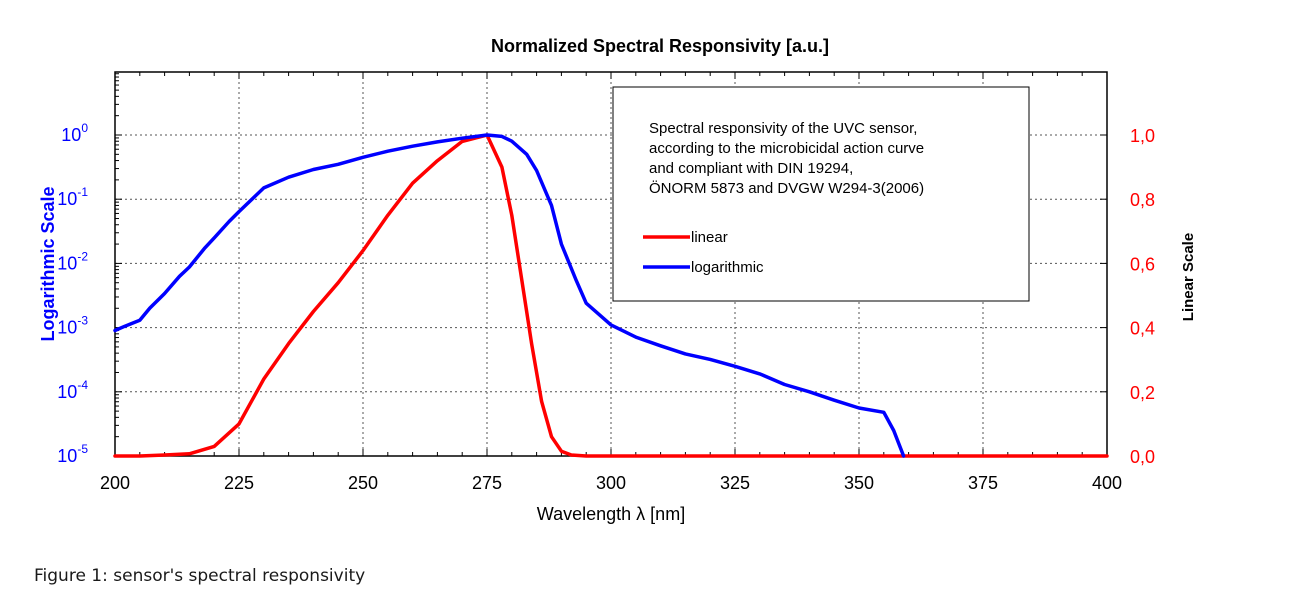 Image resolution: width=1289 pixels, height=614 pixels. What do you see at coordinates (48, 263) in the screenshot?
I see `y-axis-label-left: Logarithmic Scale` at bounding box center [48, 263].